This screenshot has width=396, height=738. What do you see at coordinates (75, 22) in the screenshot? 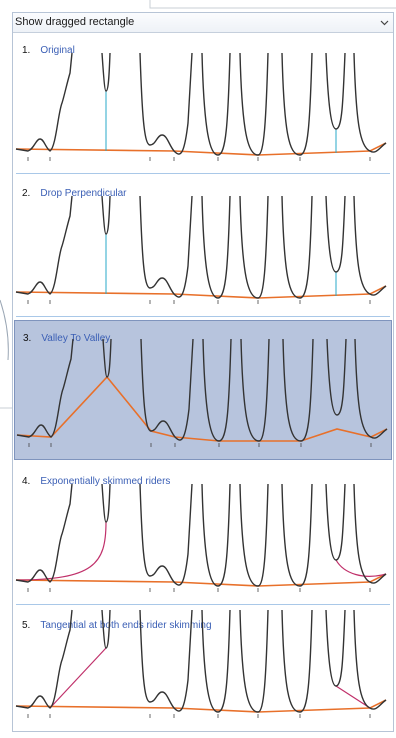
I see `dropdown-value: Show dragged rectangle` at bounding box center [75, 22].